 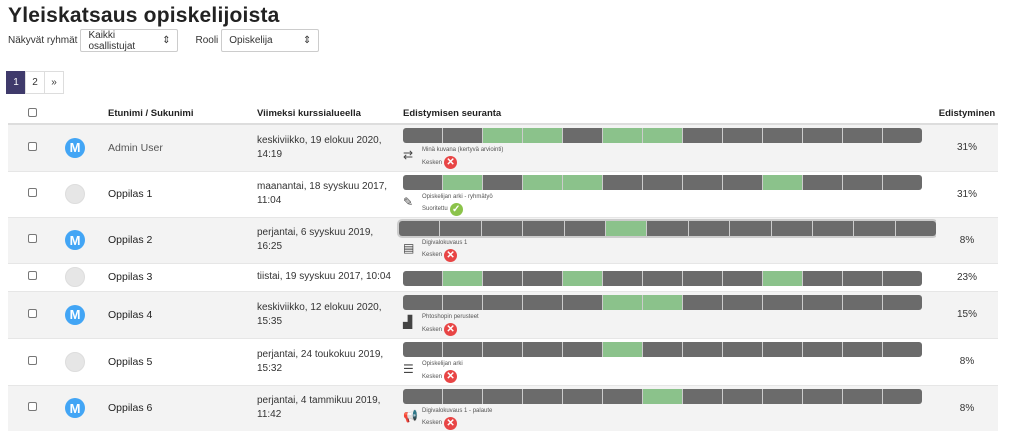 What do you see at coordinates (130, 194) in the screenshot?
I see `student-name: Oppilas 1` at bounding box center [130, 194].